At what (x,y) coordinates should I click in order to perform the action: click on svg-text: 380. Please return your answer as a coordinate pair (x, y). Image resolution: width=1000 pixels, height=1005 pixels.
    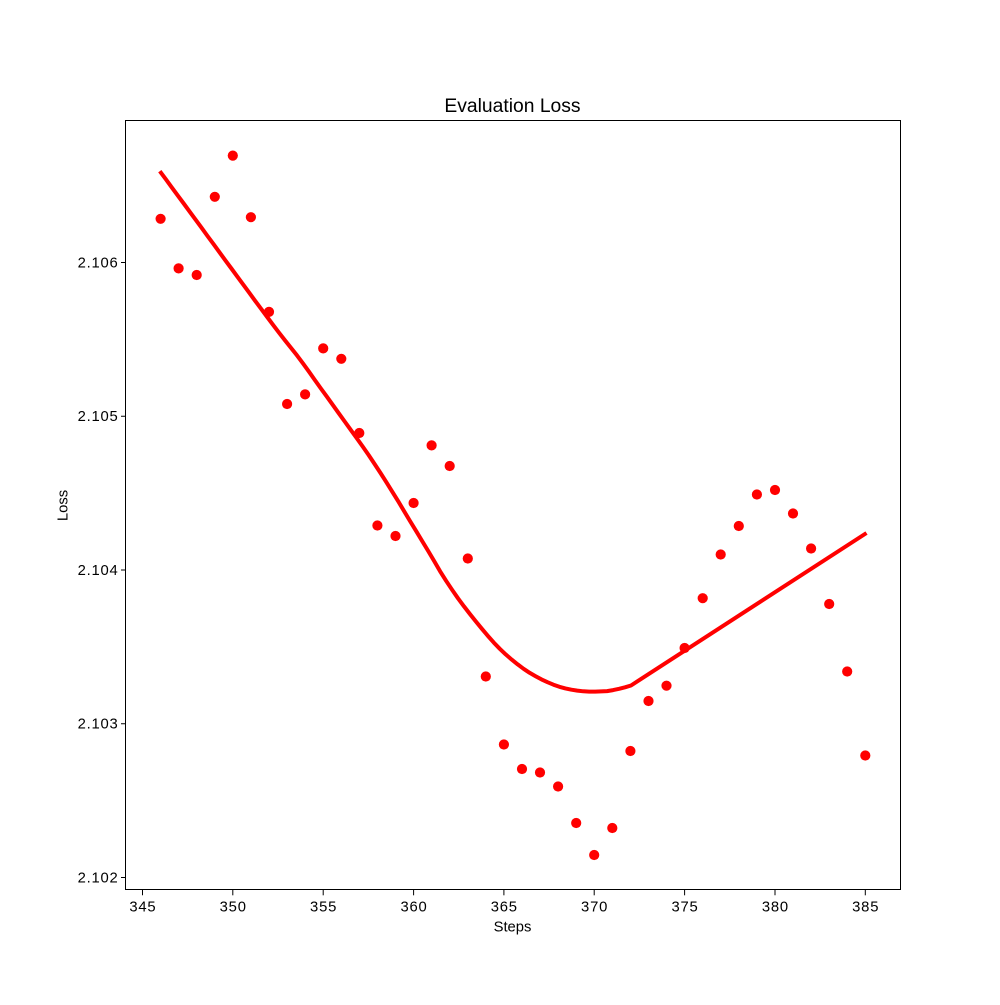
    Looking at the image, I should click on (775, 907).